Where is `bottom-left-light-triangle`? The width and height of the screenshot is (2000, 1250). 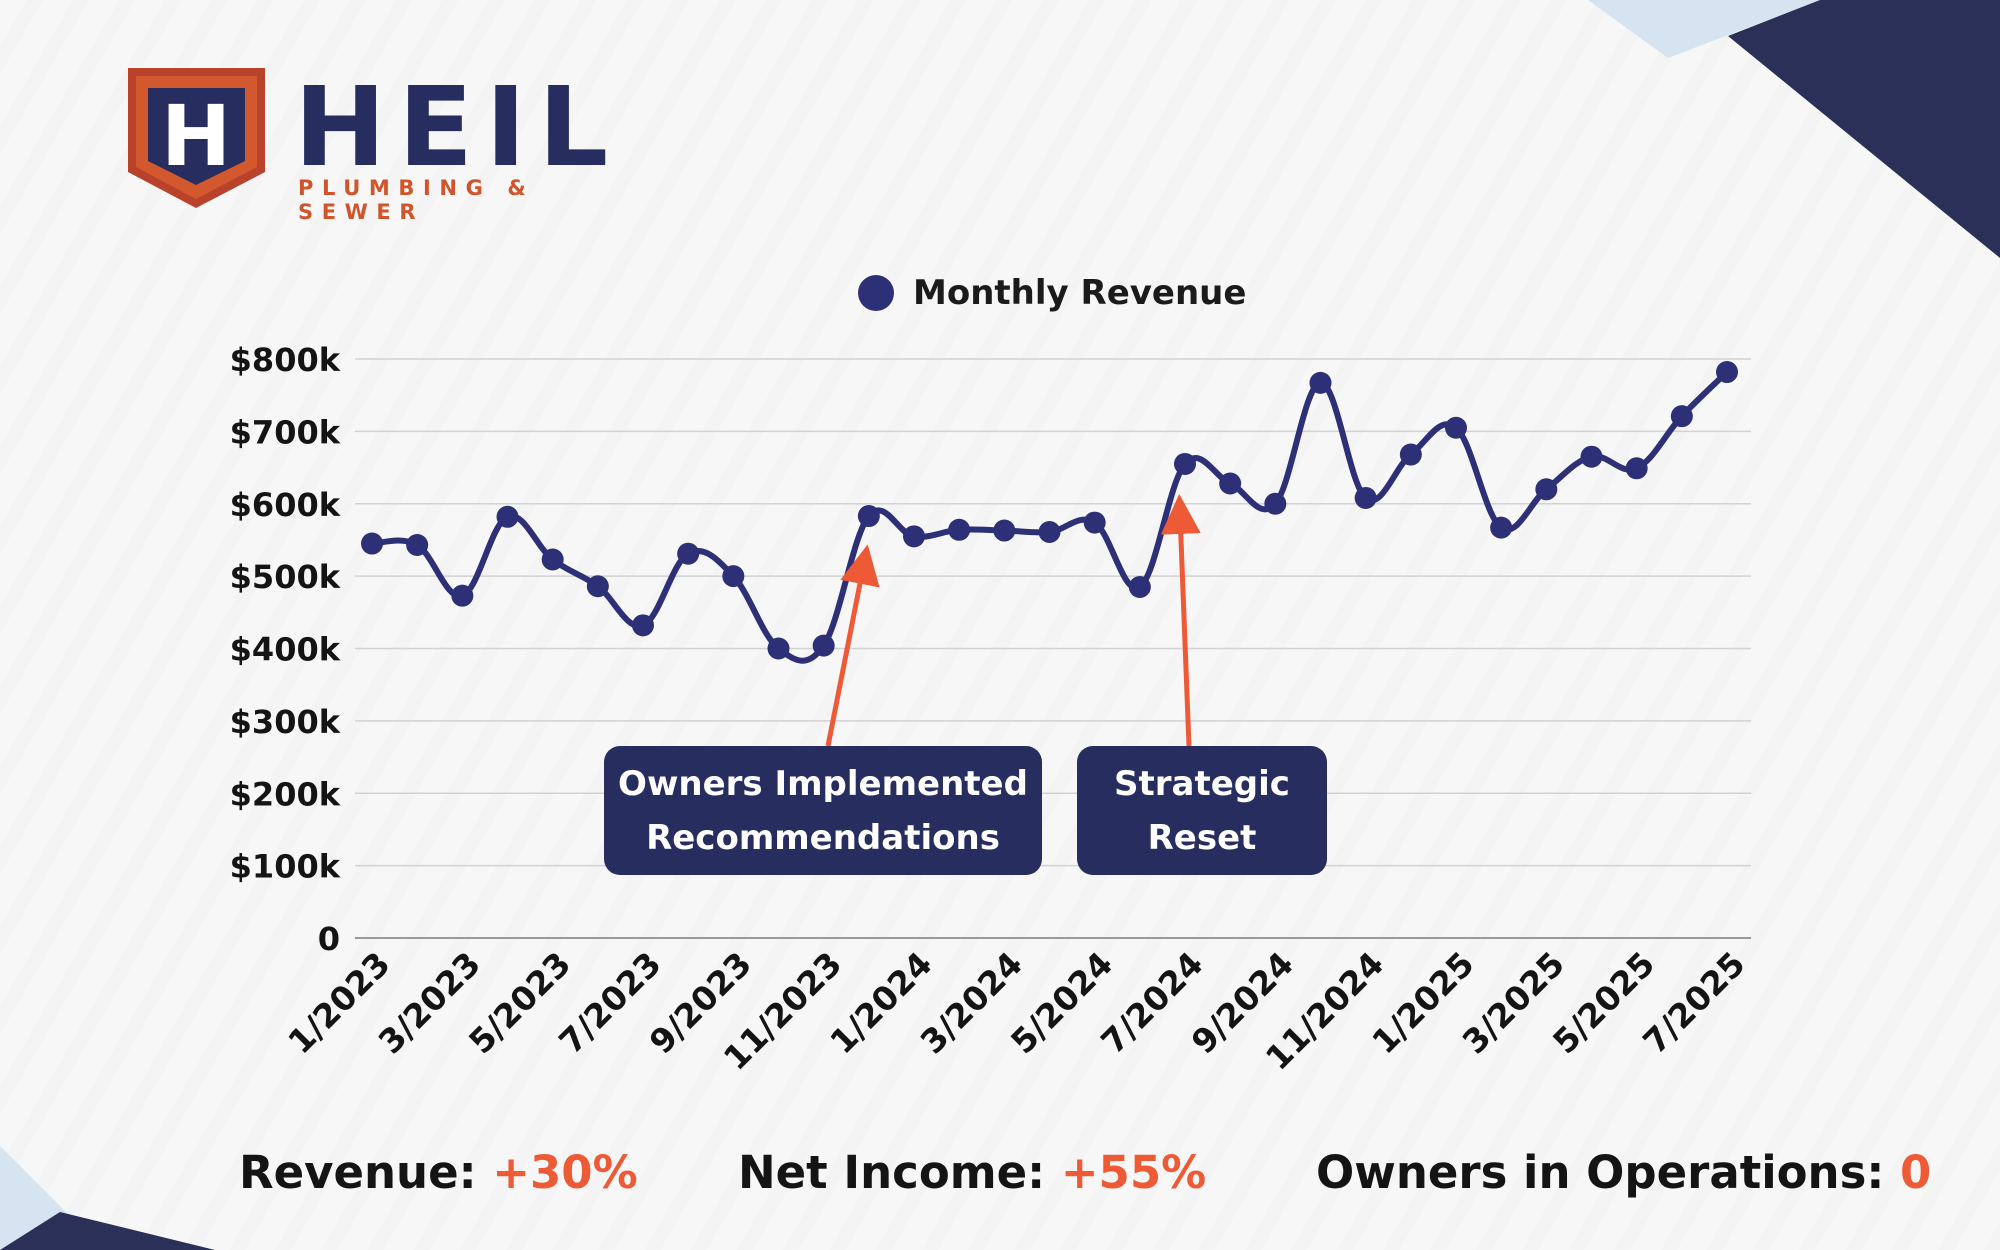
bottom-left-light-triangle is located at coordinates (34, 1198).